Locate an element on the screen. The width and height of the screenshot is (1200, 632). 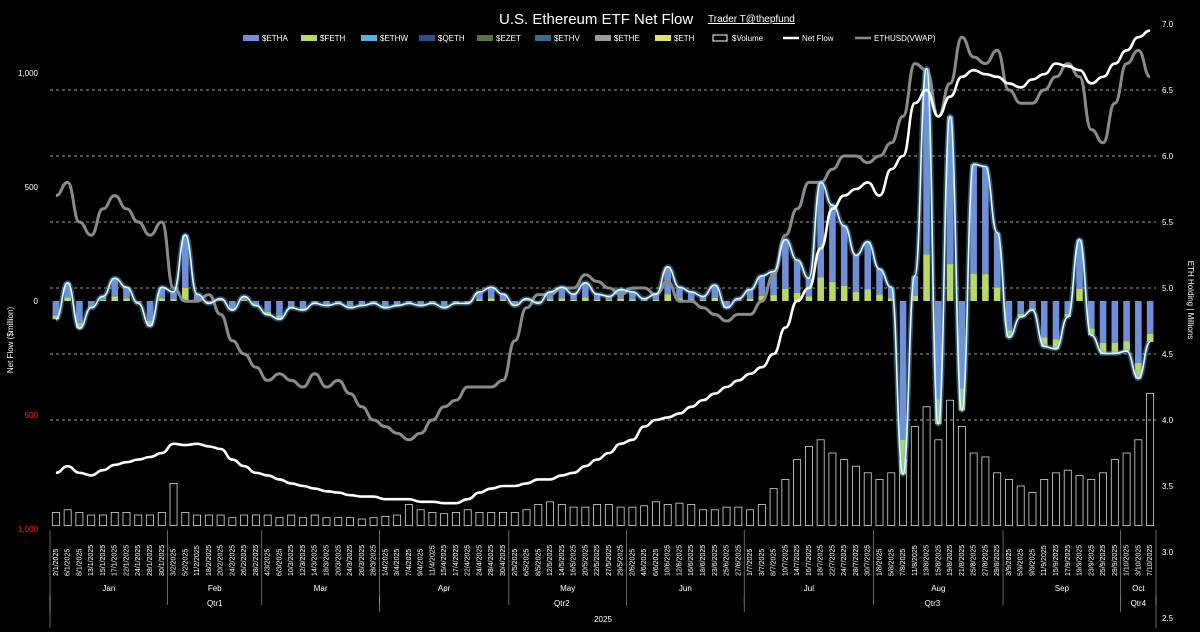
x-date-label: 28/4/2025 is located at coordinates (491, 560).